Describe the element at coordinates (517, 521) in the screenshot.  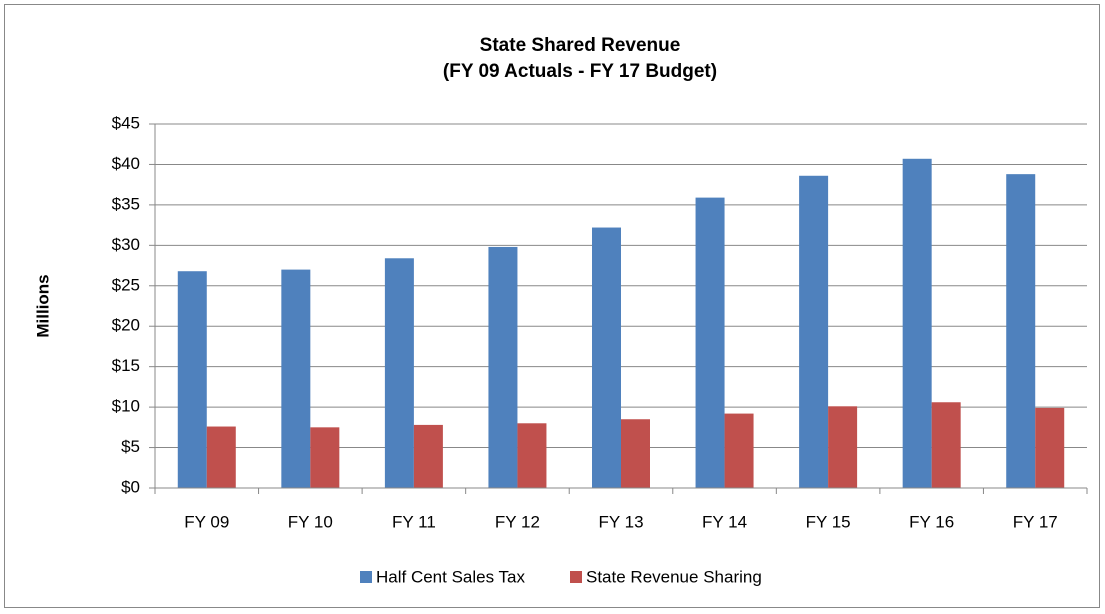
I see `x-tick-label: FY 12` at that location.